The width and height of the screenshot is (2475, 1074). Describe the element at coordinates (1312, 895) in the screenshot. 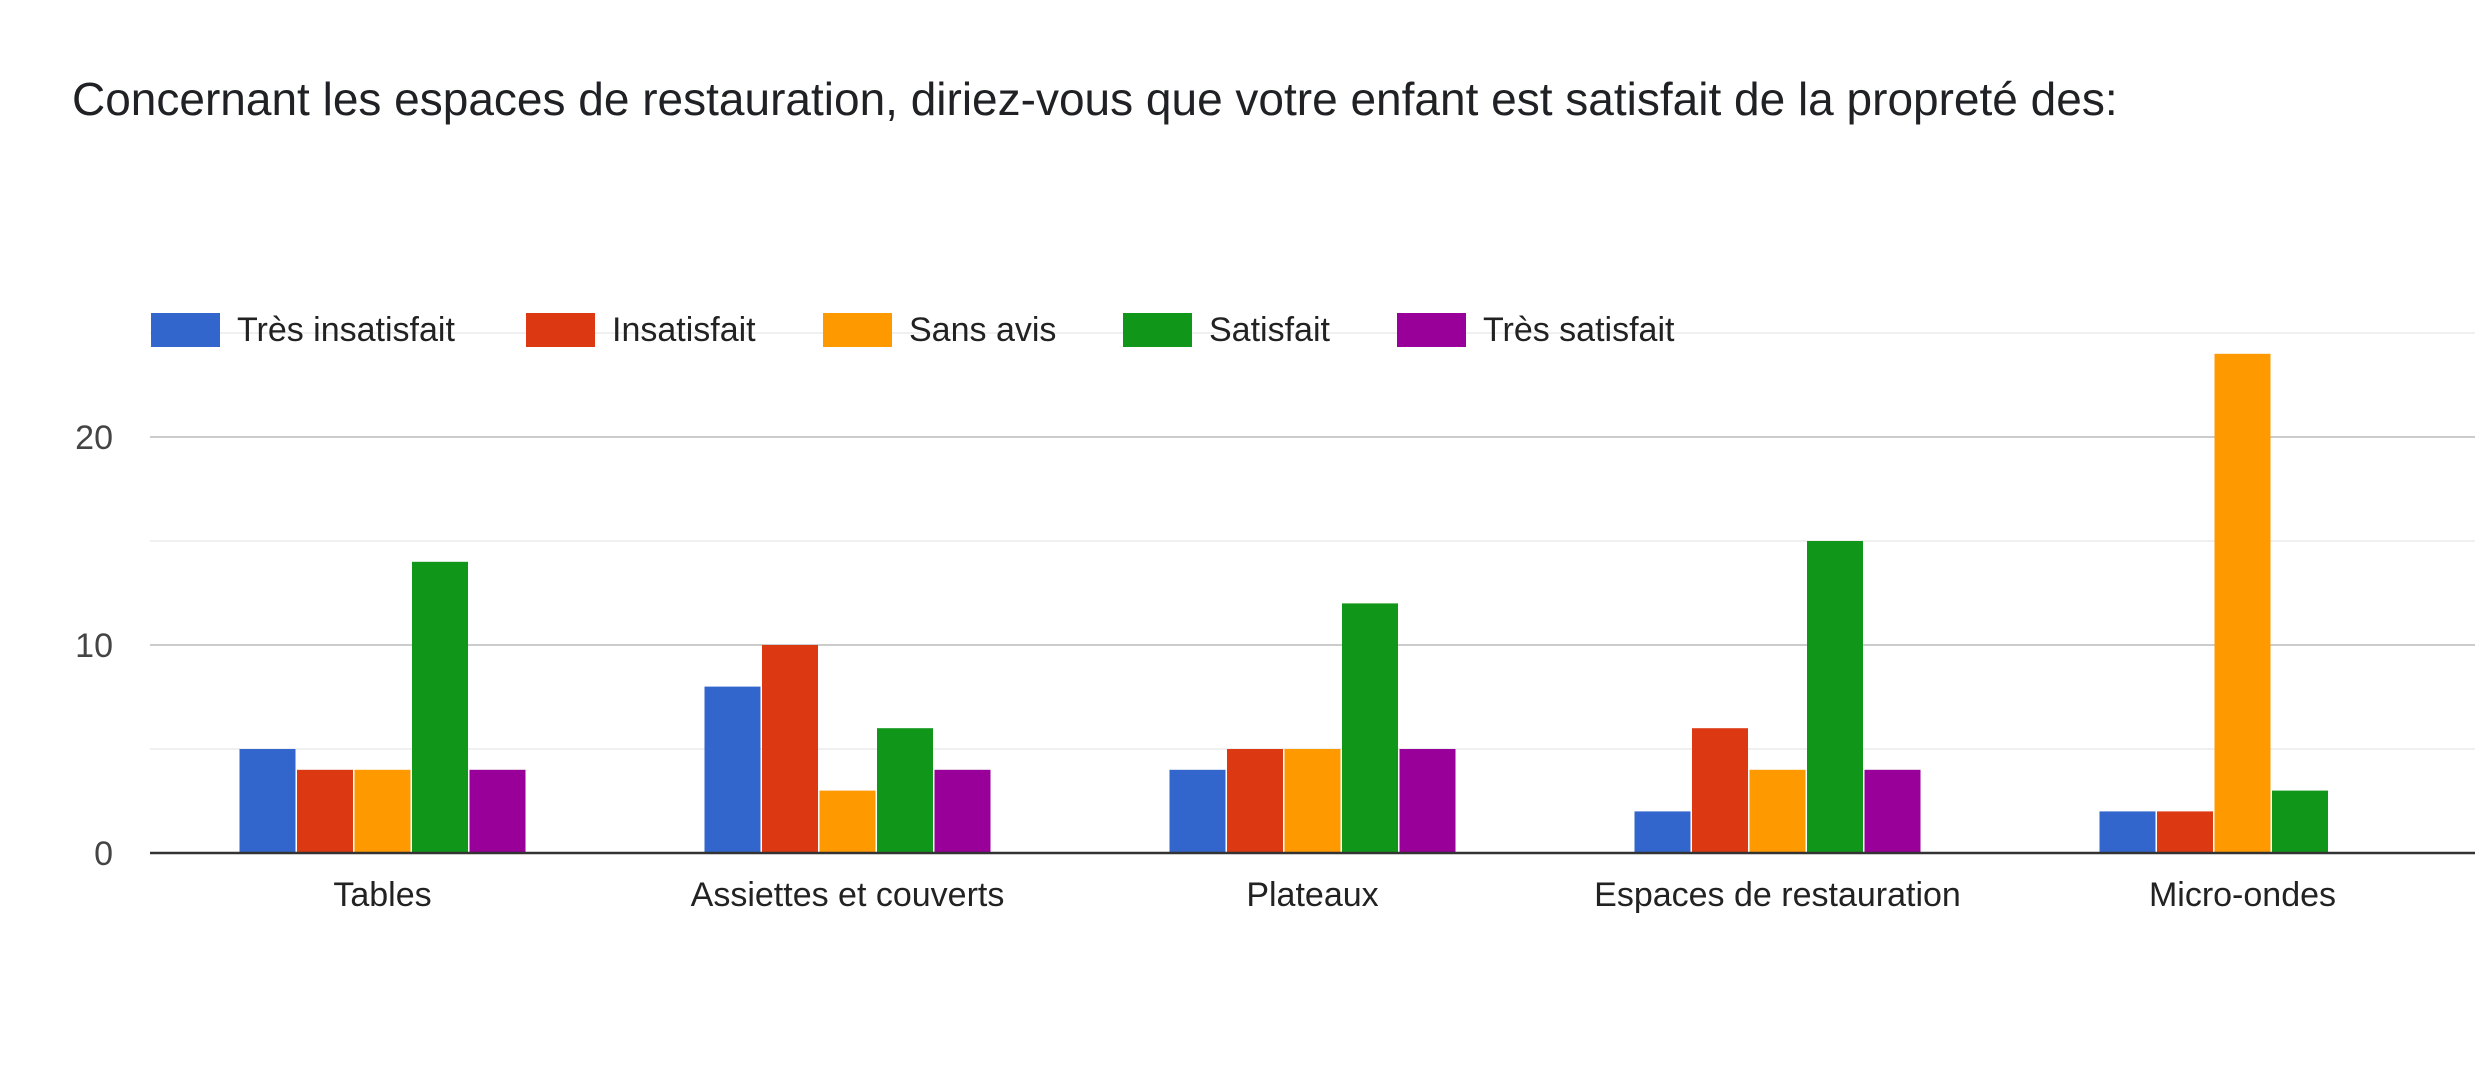

I see `x-tick-label: Plateaux` at that location.